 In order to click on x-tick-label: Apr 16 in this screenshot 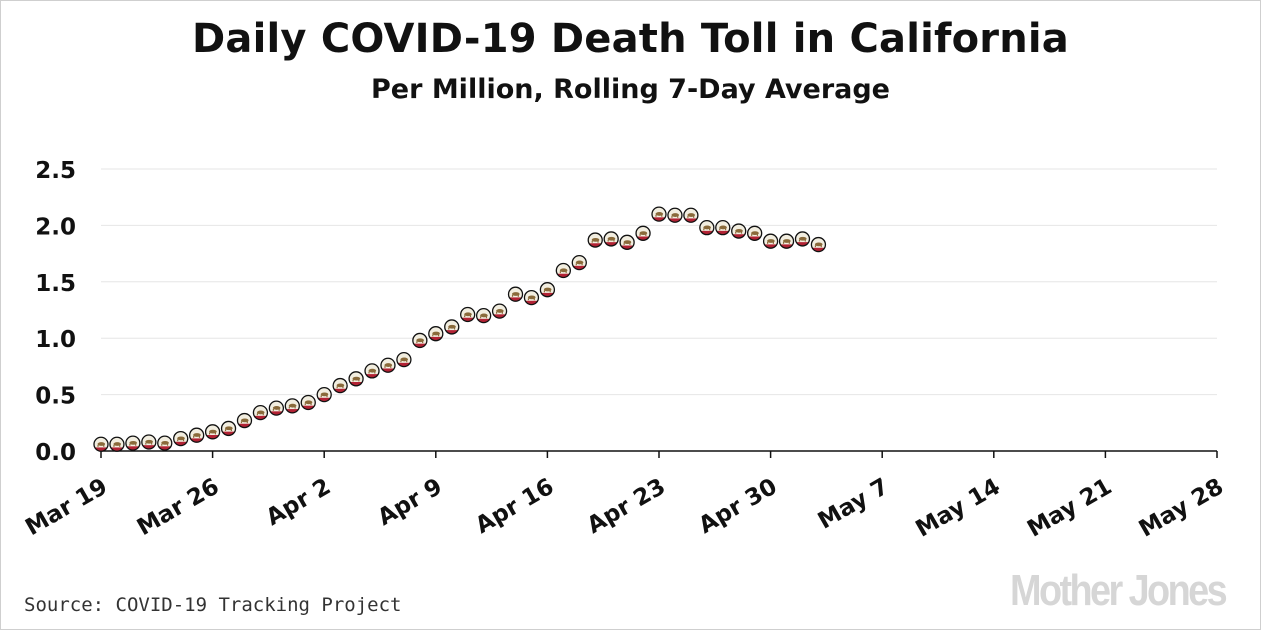, I will do `click(514, 506)`.